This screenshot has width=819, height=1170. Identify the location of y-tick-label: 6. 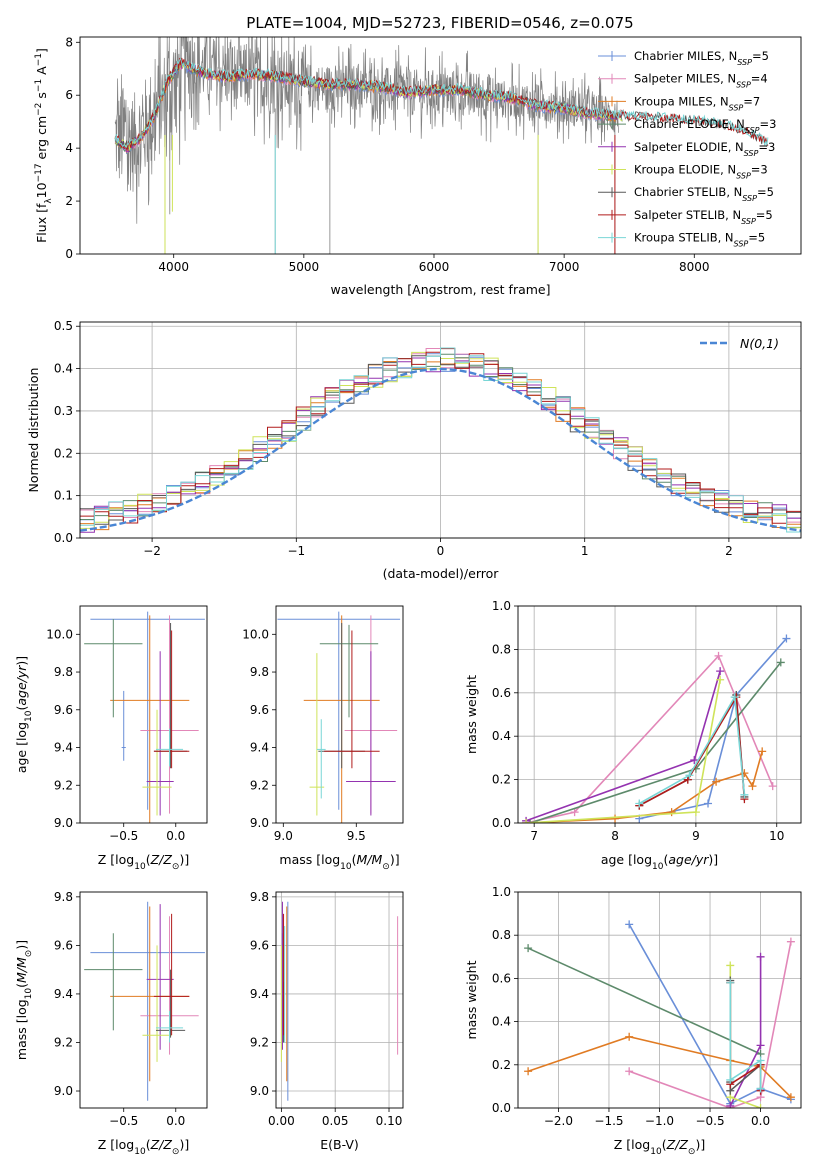
(69, 95).